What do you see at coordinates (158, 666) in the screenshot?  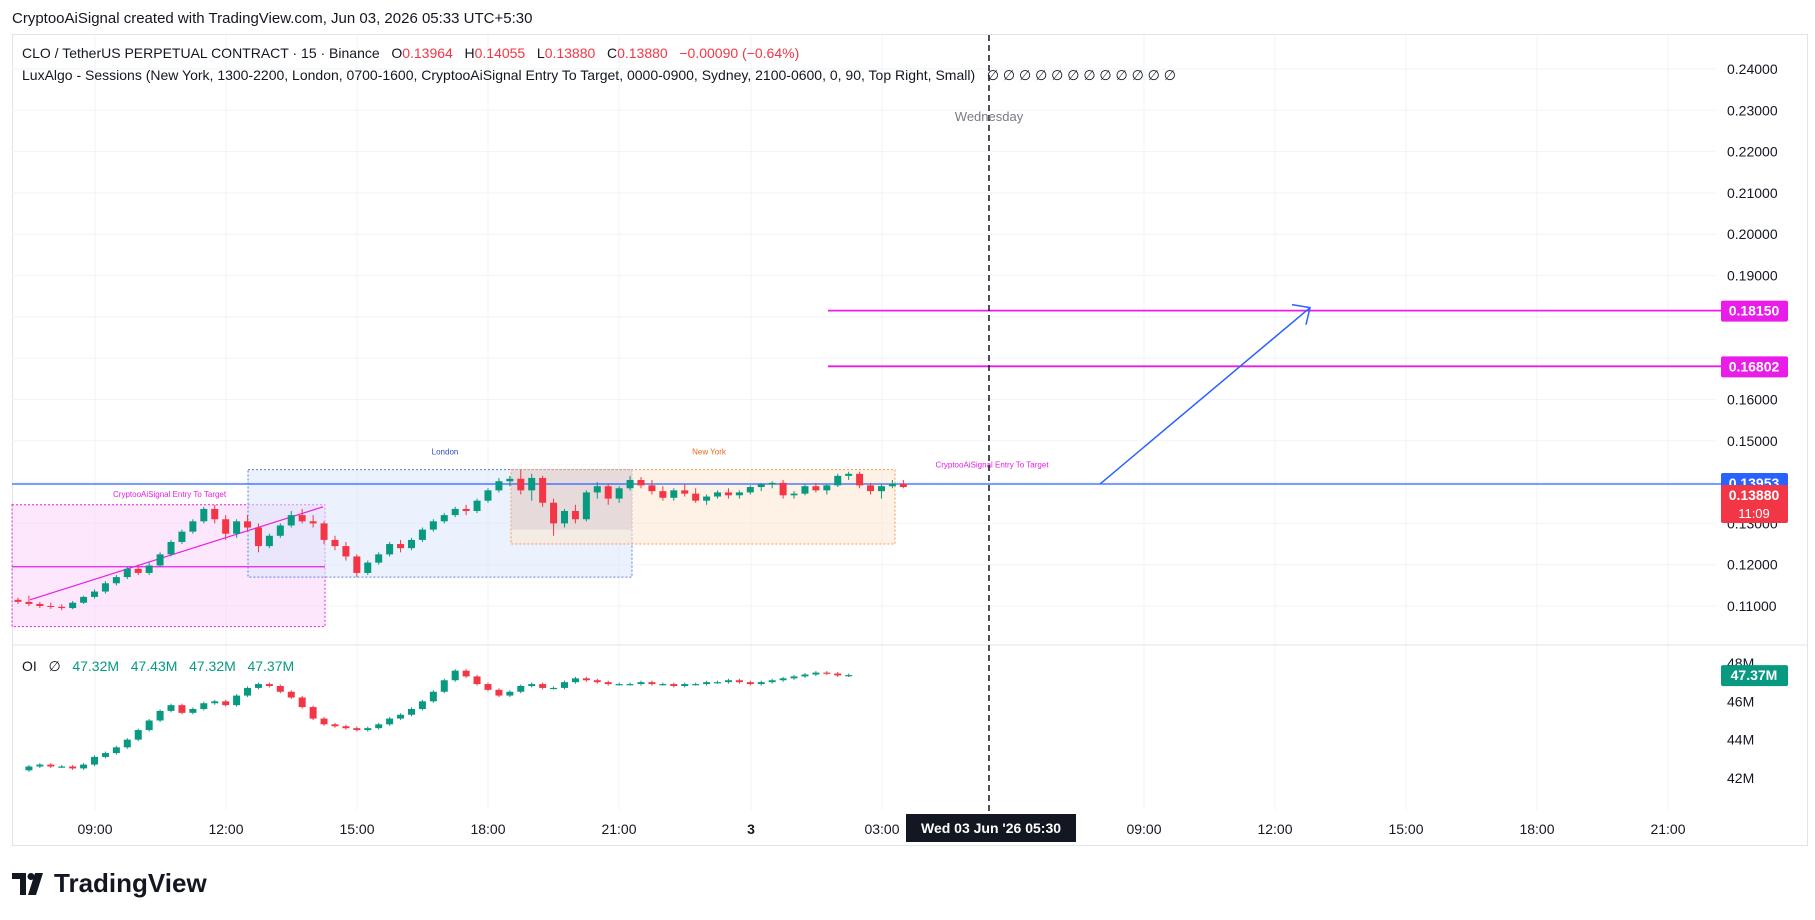 I see `oi-legend: OI ∅ 47.32M 47.43M 47.32M 47.37M` at bounding box center [158, 666].